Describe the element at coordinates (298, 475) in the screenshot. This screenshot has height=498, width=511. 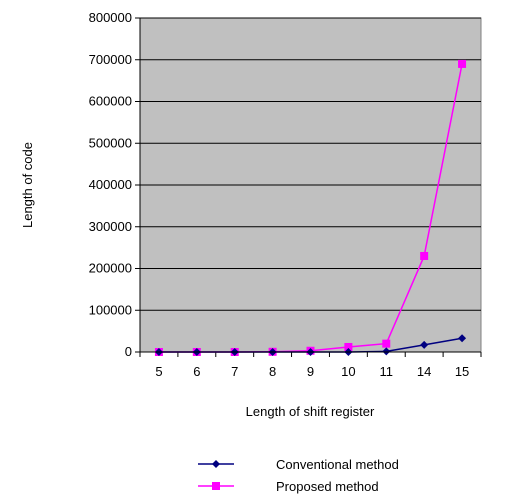
I see `legend: Conventional method Proposed method` at that location.